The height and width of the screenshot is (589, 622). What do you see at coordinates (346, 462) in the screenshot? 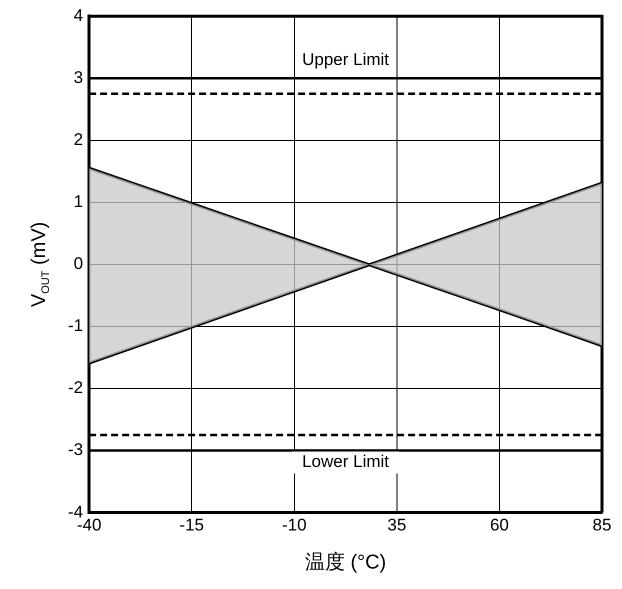
I see `ref-line-label: Lower Limit` at bounding box center [346, 462].